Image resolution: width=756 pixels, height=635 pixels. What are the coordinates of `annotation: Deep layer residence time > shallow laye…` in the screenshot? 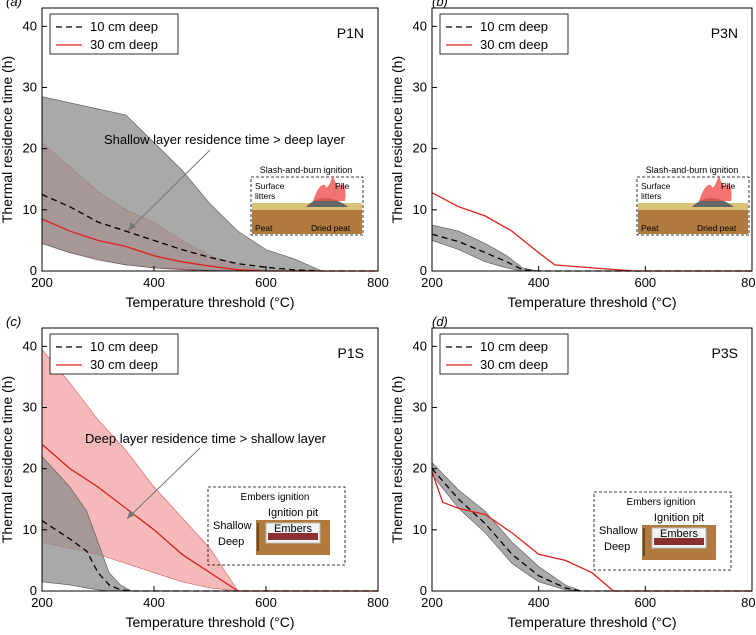 It's located at (206, 438).